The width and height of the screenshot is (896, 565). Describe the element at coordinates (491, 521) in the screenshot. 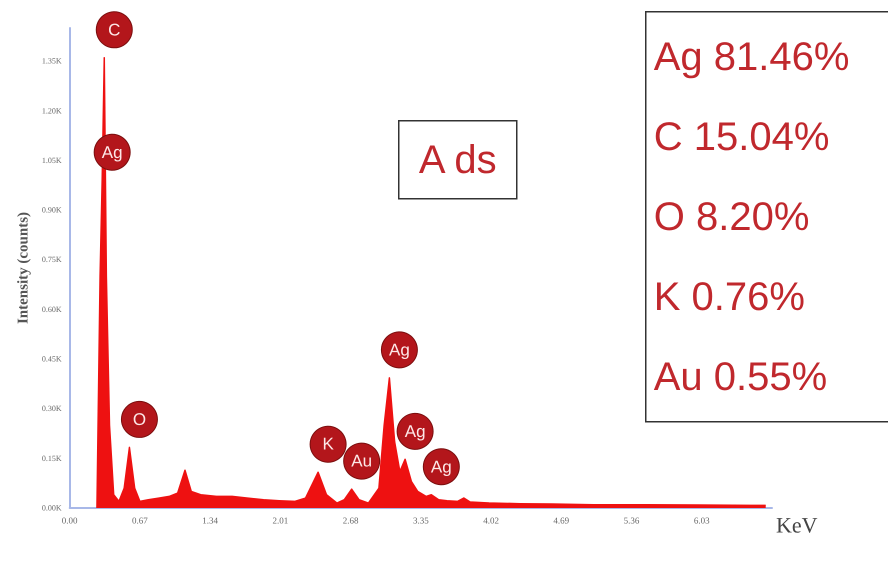

I see `x-tick-label: 4.02` at that location.